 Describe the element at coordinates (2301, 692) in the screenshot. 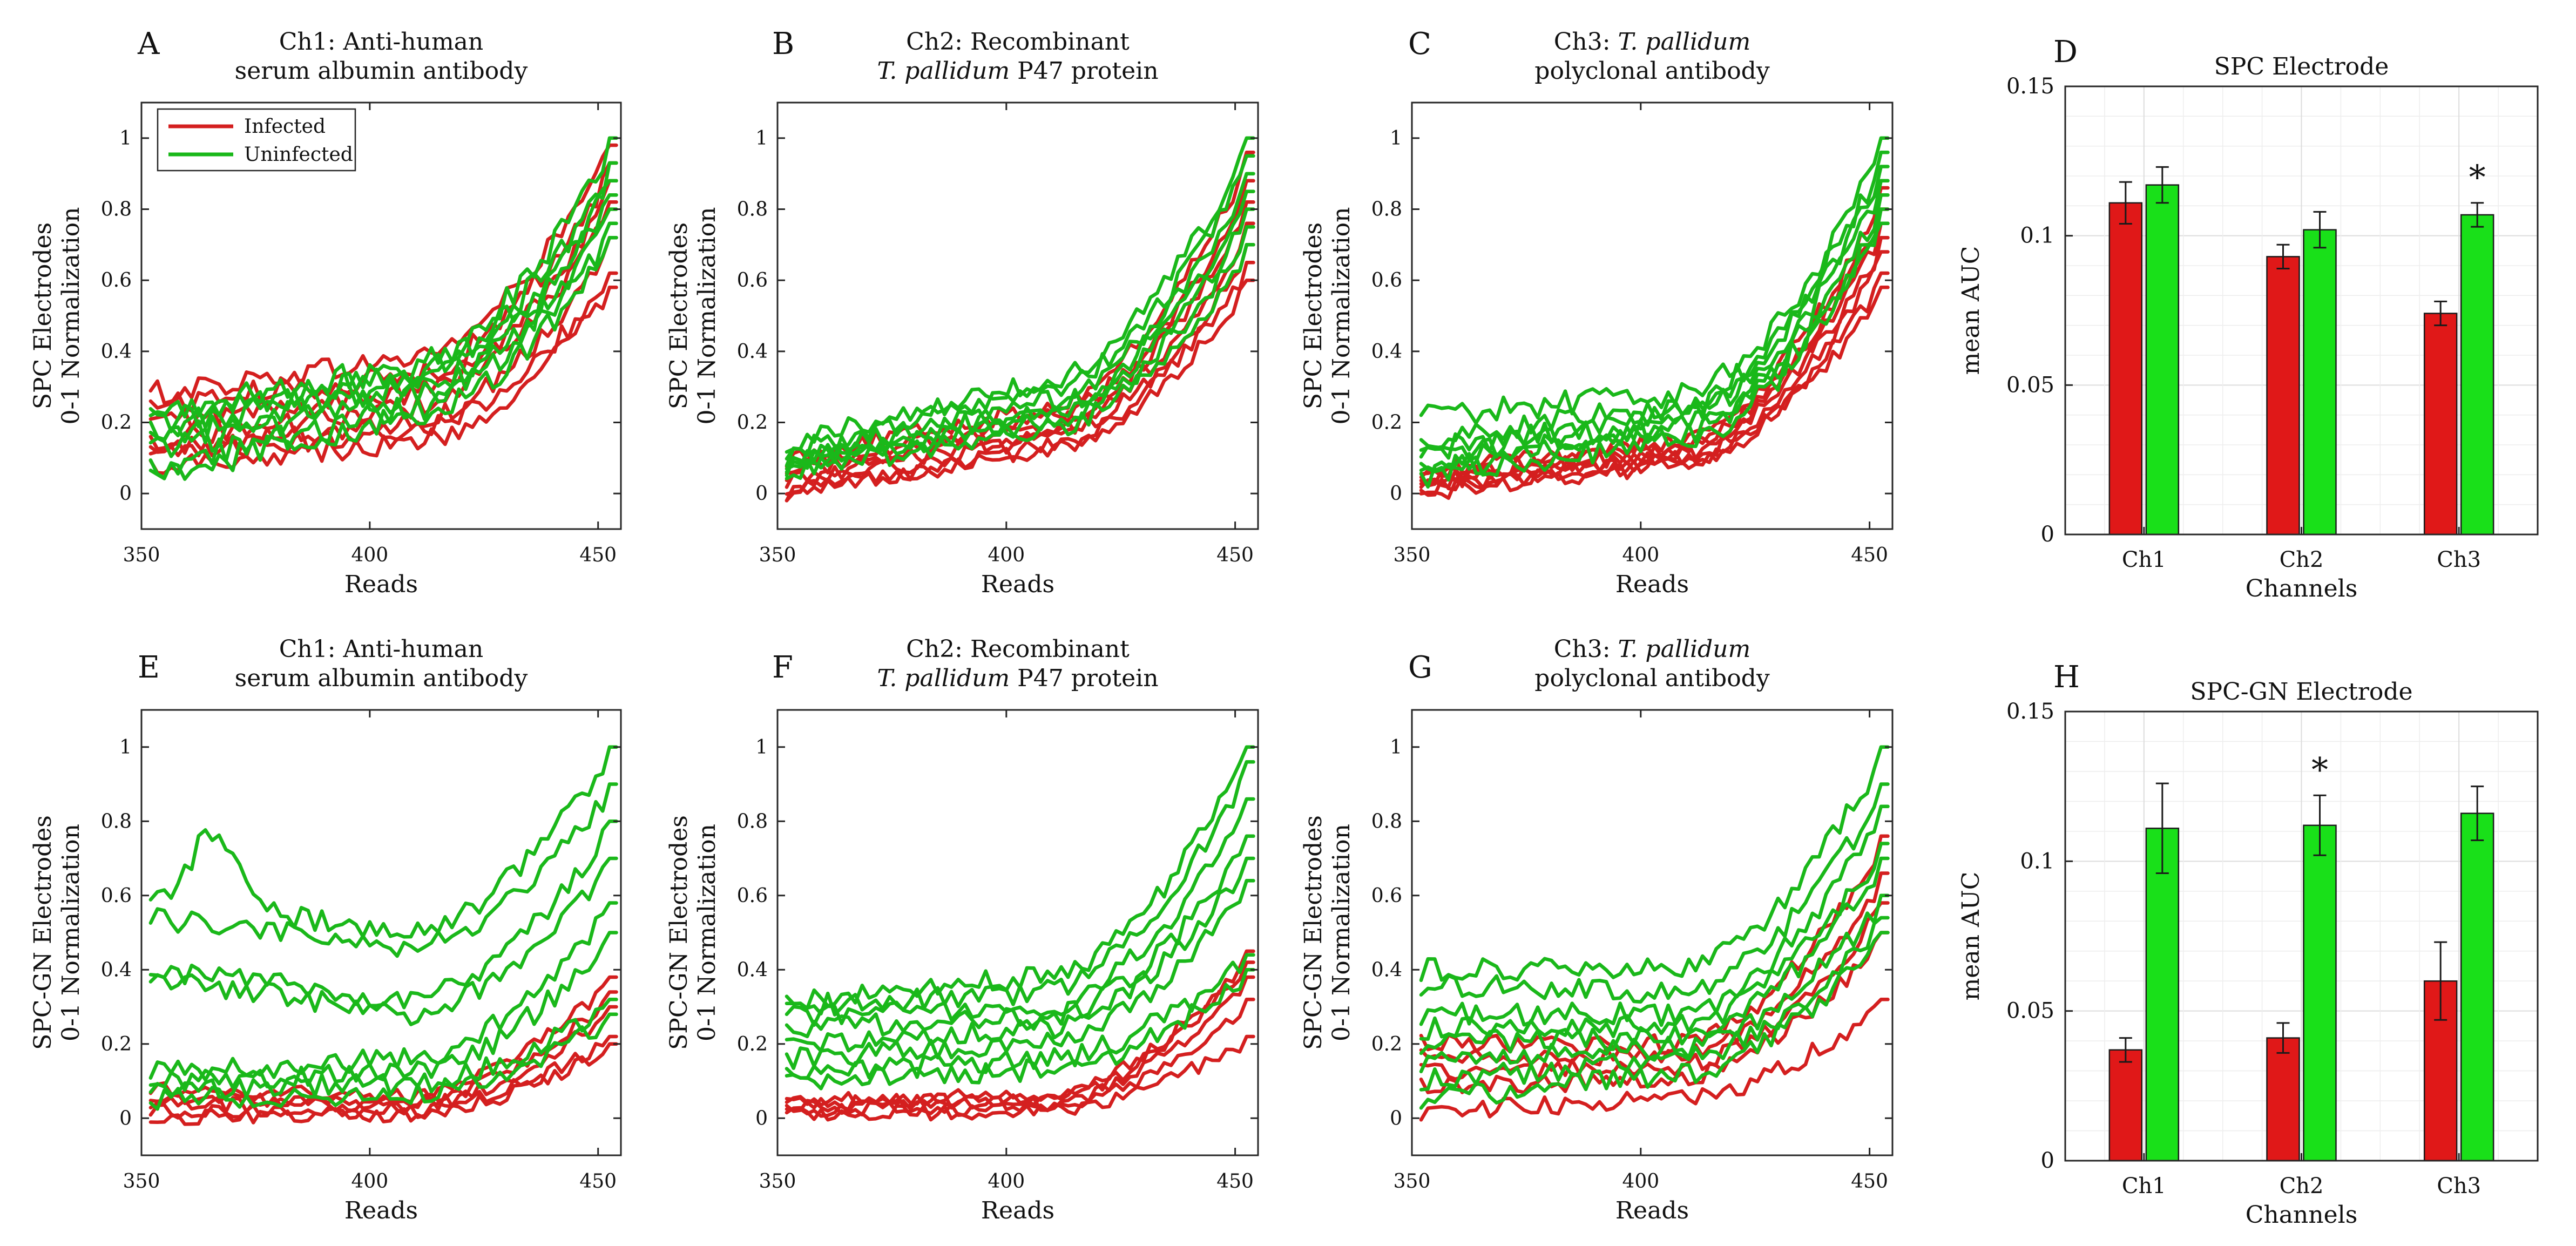

I see `panel-title: SPC-GN Electrode` at that location.